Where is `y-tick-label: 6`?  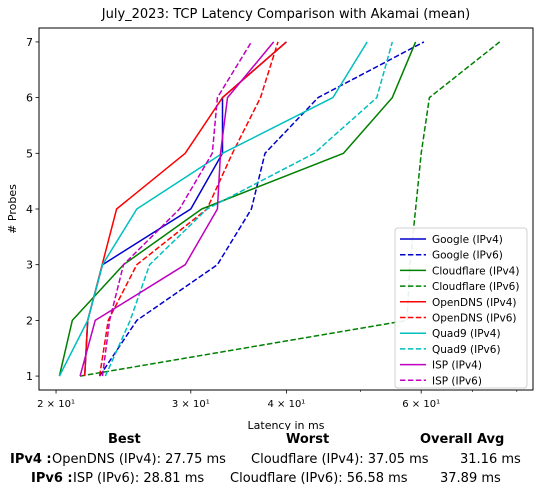 y-tick-label: 6 is located at coordinates (29, 98).